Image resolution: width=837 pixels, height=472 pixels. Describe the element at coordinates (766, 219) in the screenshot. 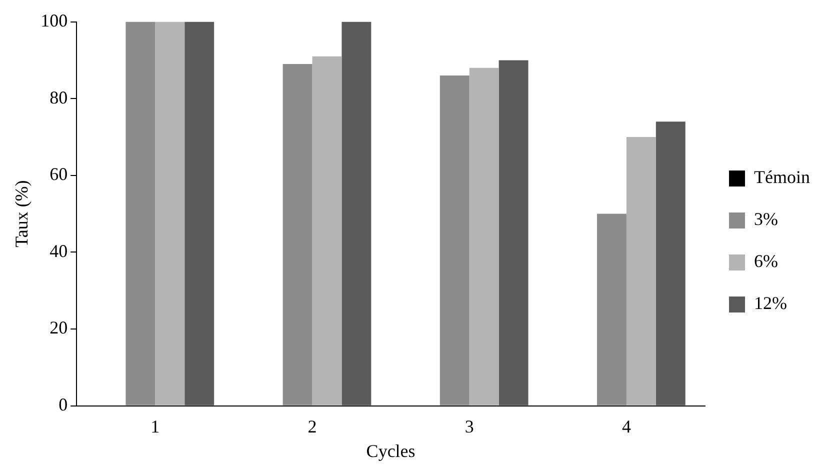

I see `legend-label: 3%` at that location.